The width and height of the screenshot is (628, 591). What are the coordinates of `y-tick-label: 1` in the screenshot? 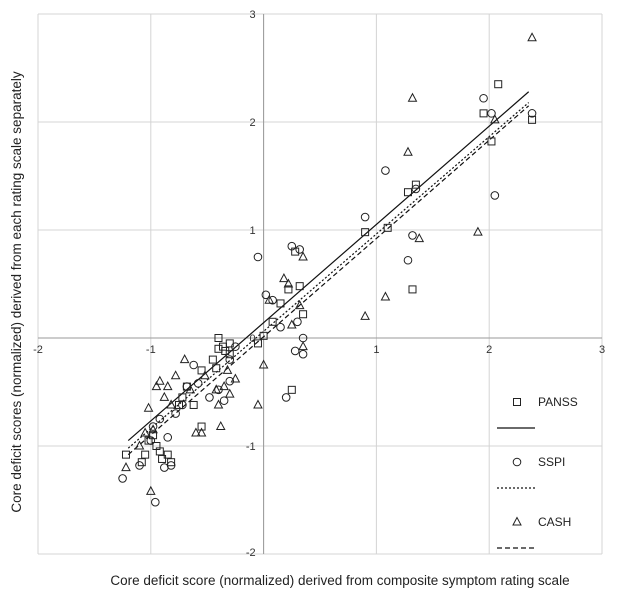 It's located at (252, 231).